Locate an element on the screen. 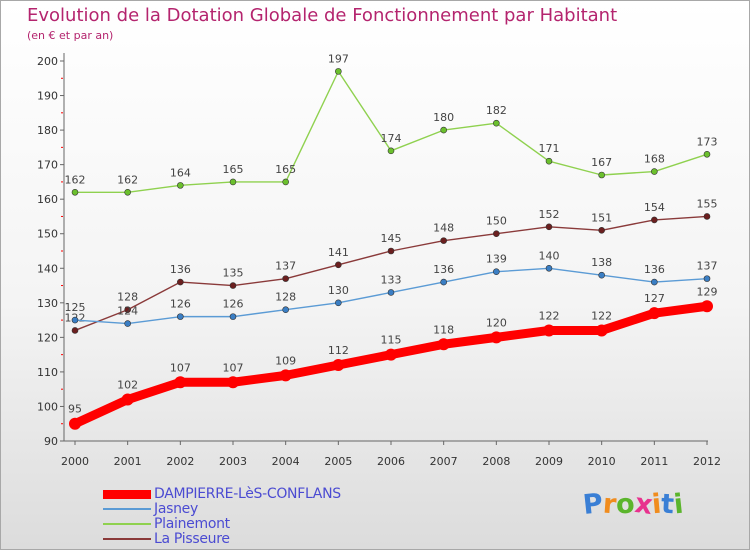  y-tick-label: 140 is located at coordinates (47, 268).